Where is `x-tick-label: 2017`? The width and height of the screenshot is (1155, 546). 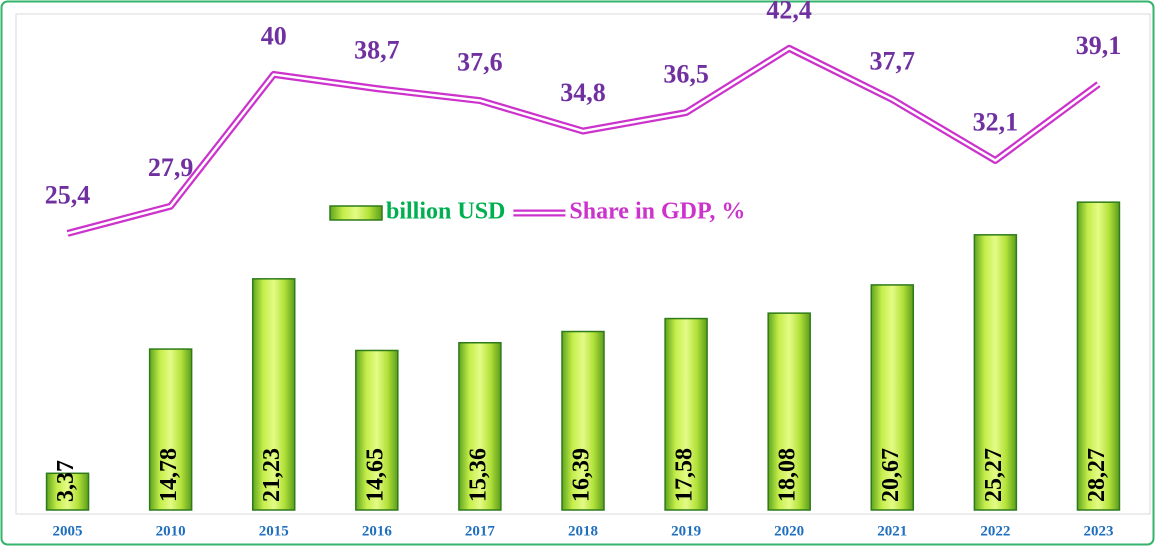 x-tick-label: 2017 is located at coordinates (480, 531).